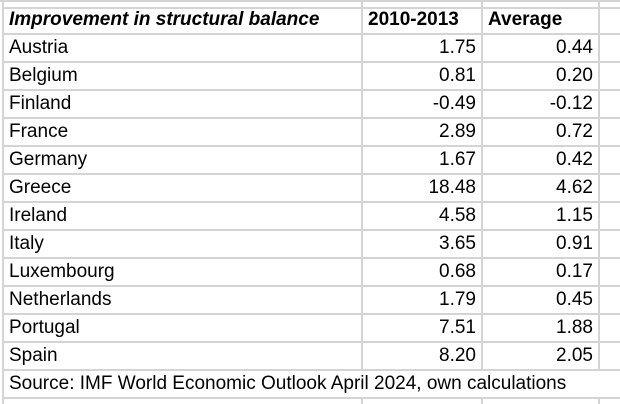  Describe the element at coordinates (413, 19) in the screenshot. I see `column-header-label: 2010-2013` at that location.